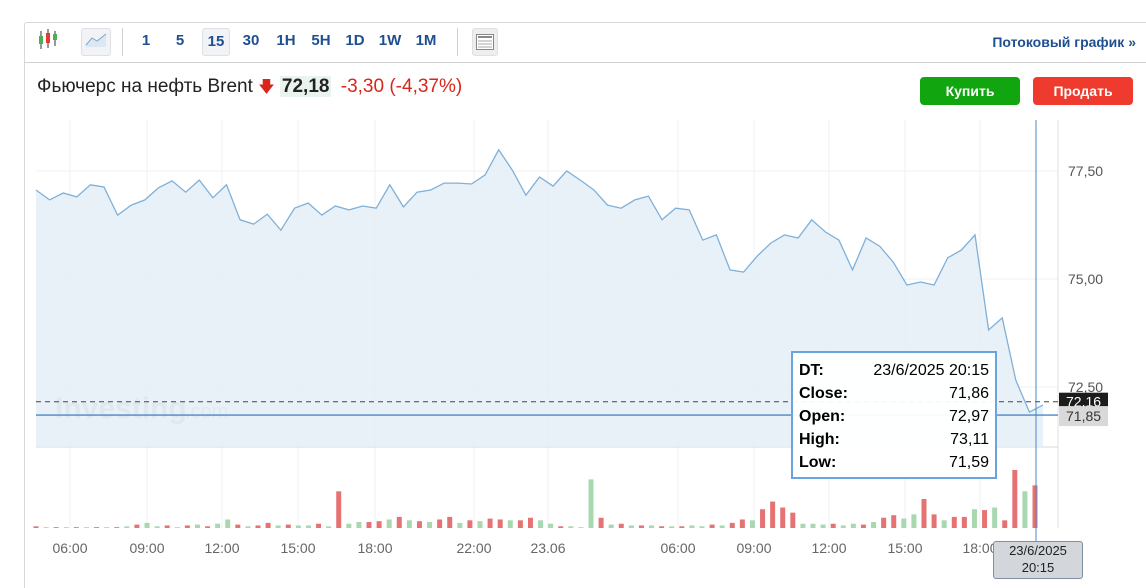 Image resolution: width=1146 pixels, height=588 pixels. Describe the element at coordinates (811, 370) in the screenshot. I see `tooltip-label: DT:` at that location.